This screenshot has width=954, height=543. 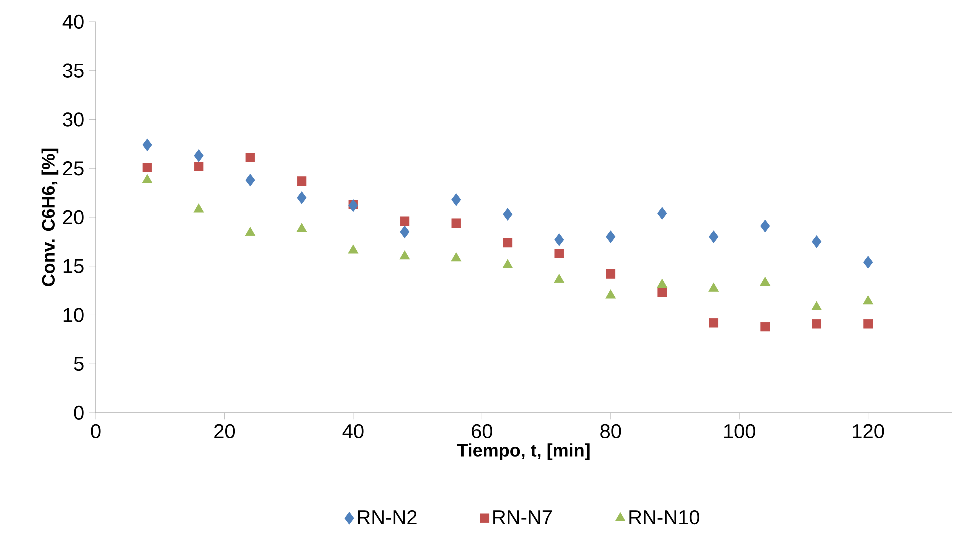 I want to click on y-tick-label: 40, so click(x=73, y=22).